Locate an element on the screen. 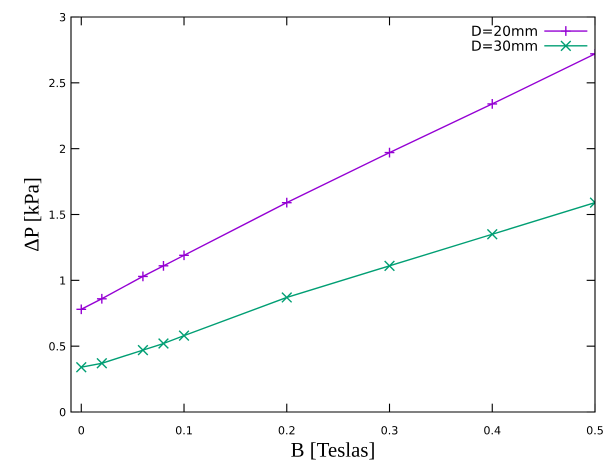 This screenshot has width=608, height=473. y-tick-label: 1 is located at coordinates (63, 280).